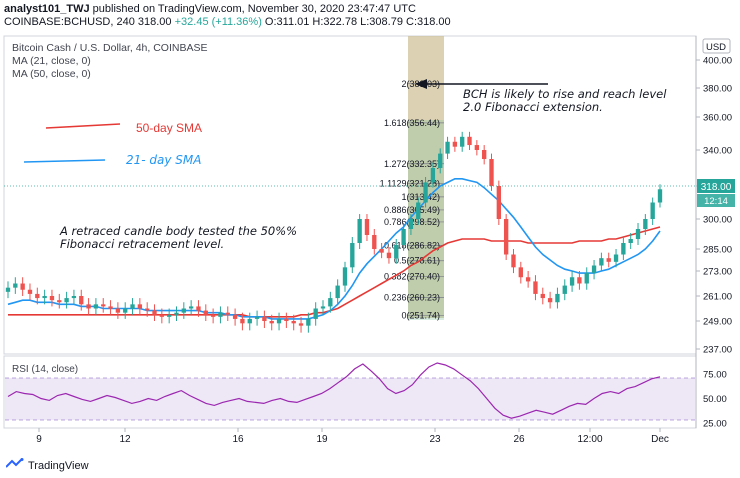 The height and width of the screenshot is (478, 740). Describe the element at coordinates (83, 126) in the screenshot. I see `sma50-sample-line` at that location.